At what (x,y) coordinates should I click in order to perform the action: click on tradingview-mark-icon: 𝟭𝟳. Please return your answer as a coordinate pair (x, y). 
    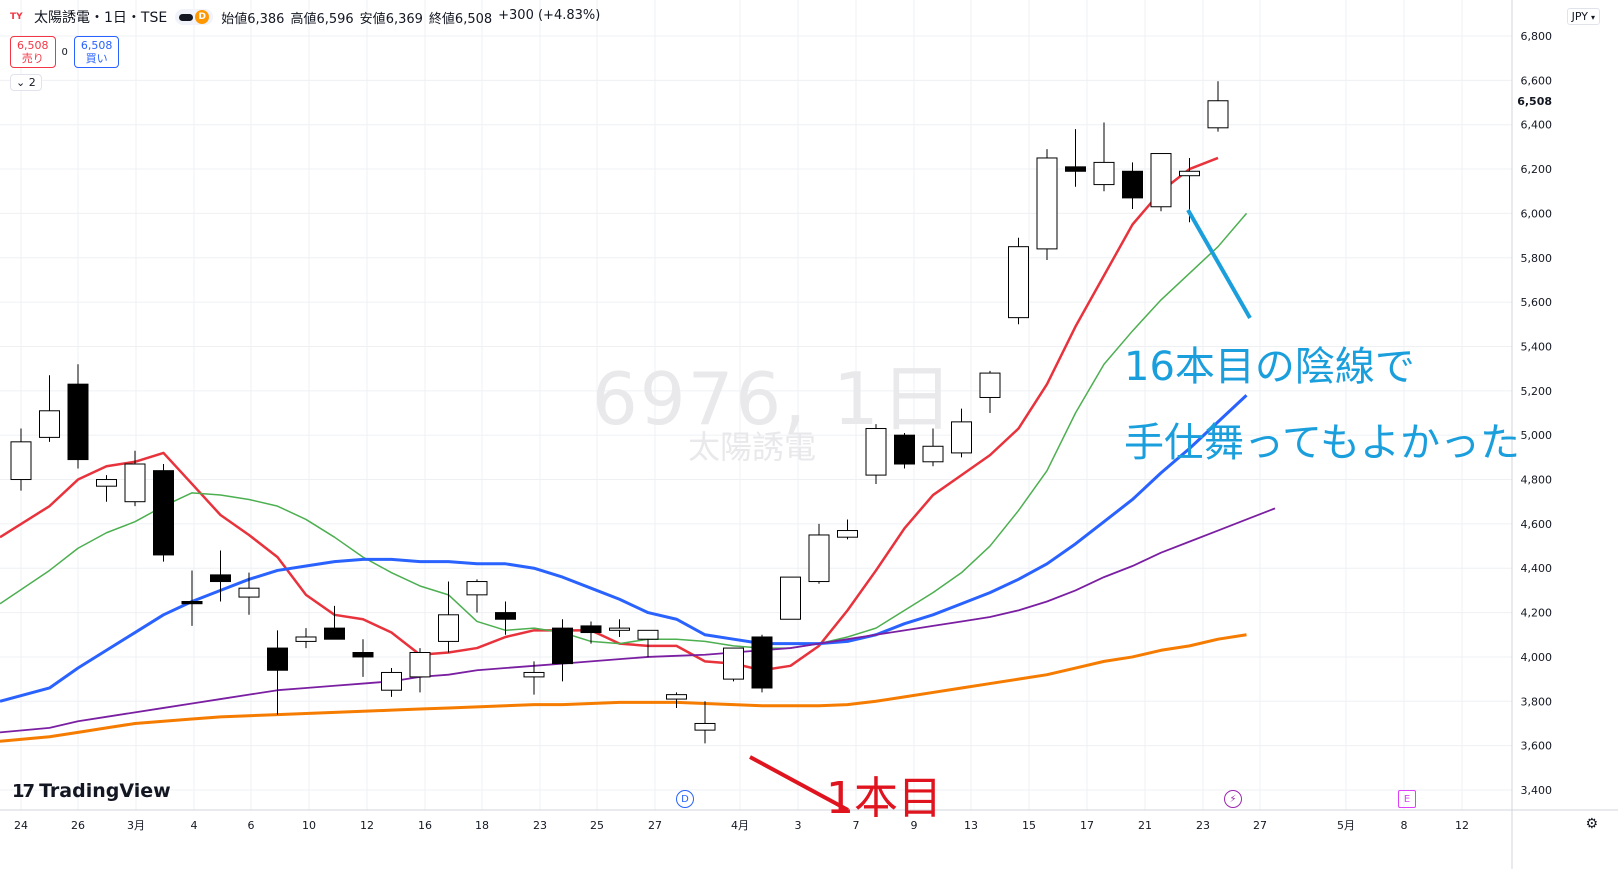
    Looking at the image, I should click on (23, 791).